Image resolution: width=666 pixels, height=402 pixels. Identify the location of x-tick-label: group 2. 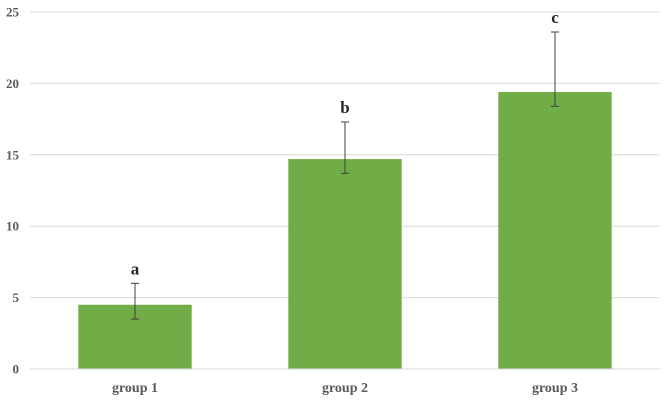
(345, 388).